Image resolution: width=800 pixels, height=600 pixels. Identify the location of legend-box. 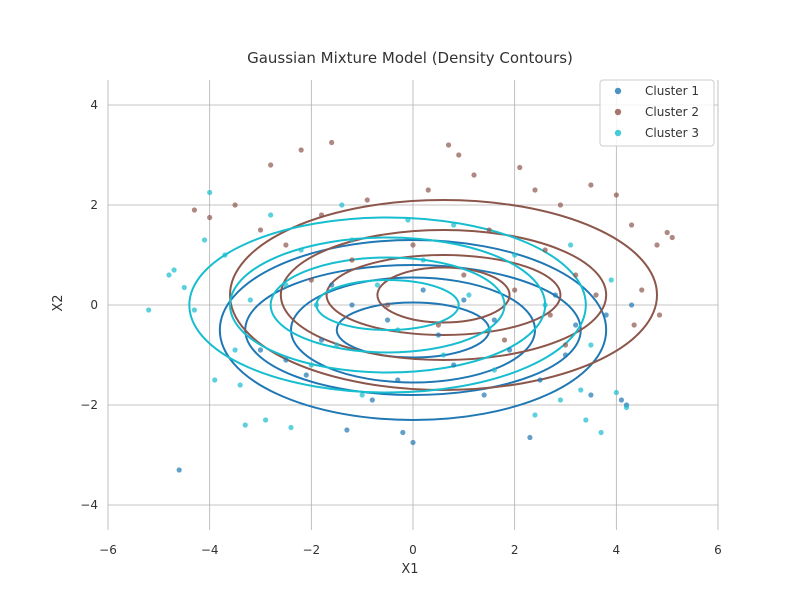
(657, 113).